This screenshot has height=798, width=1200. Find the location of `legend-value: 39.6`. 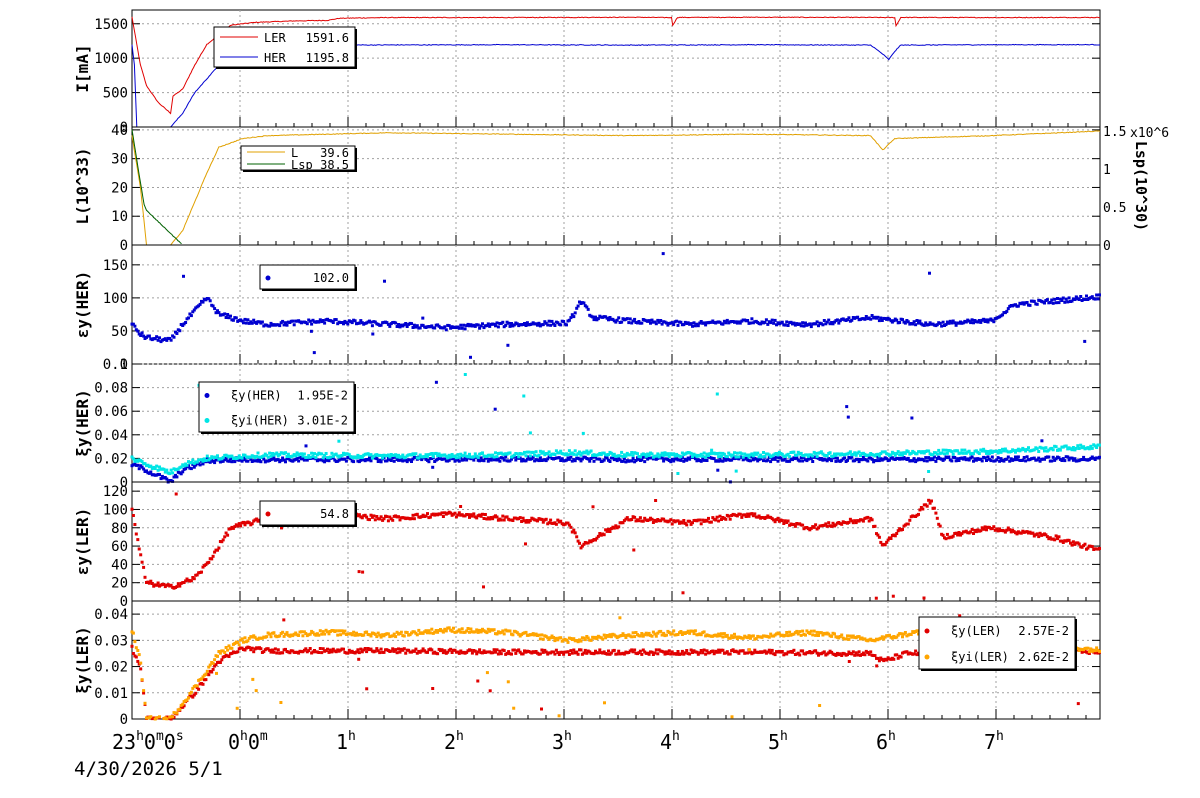

legend-value: 39.6 is located at coordinates (334, 153).